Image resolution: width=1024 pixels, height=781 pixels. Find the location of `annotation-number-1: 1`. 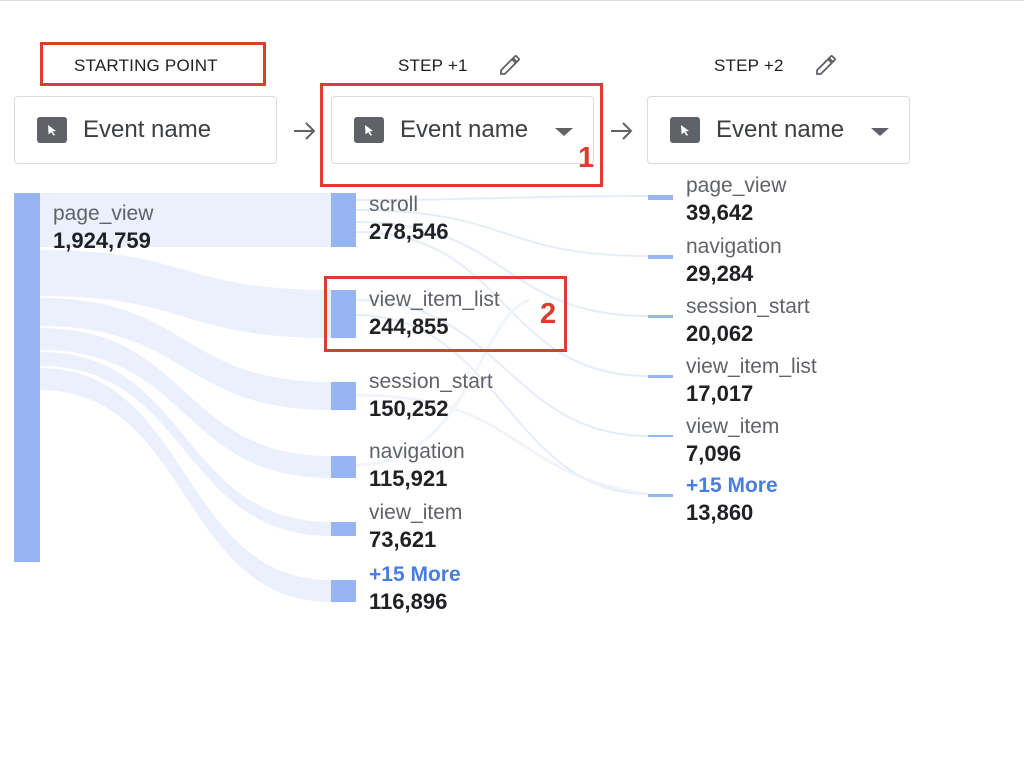

annotation-number-1: 1 is located at coordinates (586, 158).